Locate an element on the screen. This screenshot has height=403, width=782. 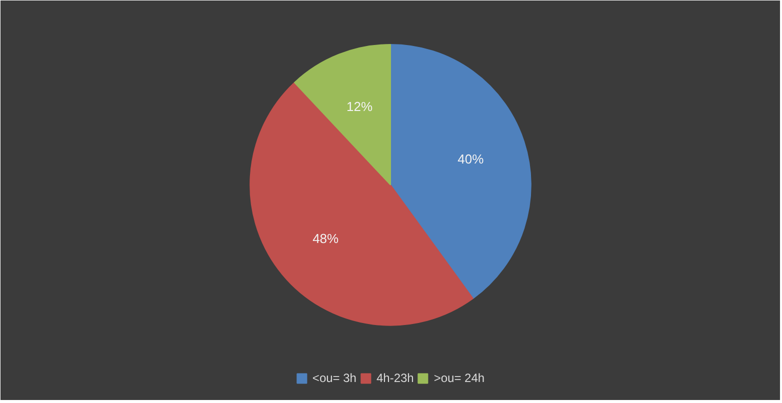
legend-label: 4h-23h is located at coordinates (395, 378).